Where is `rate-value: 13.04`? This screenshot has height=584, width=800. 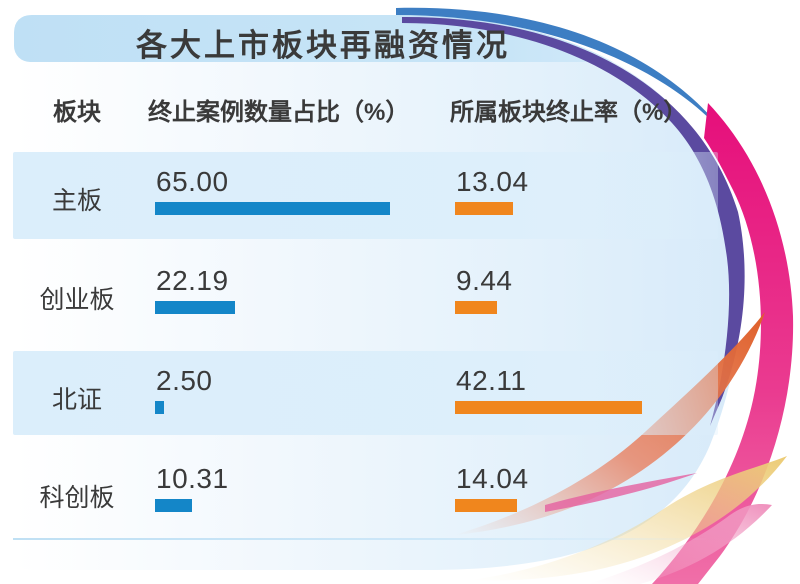
rate-value: 13.04 is located at coordinates (492, 181).